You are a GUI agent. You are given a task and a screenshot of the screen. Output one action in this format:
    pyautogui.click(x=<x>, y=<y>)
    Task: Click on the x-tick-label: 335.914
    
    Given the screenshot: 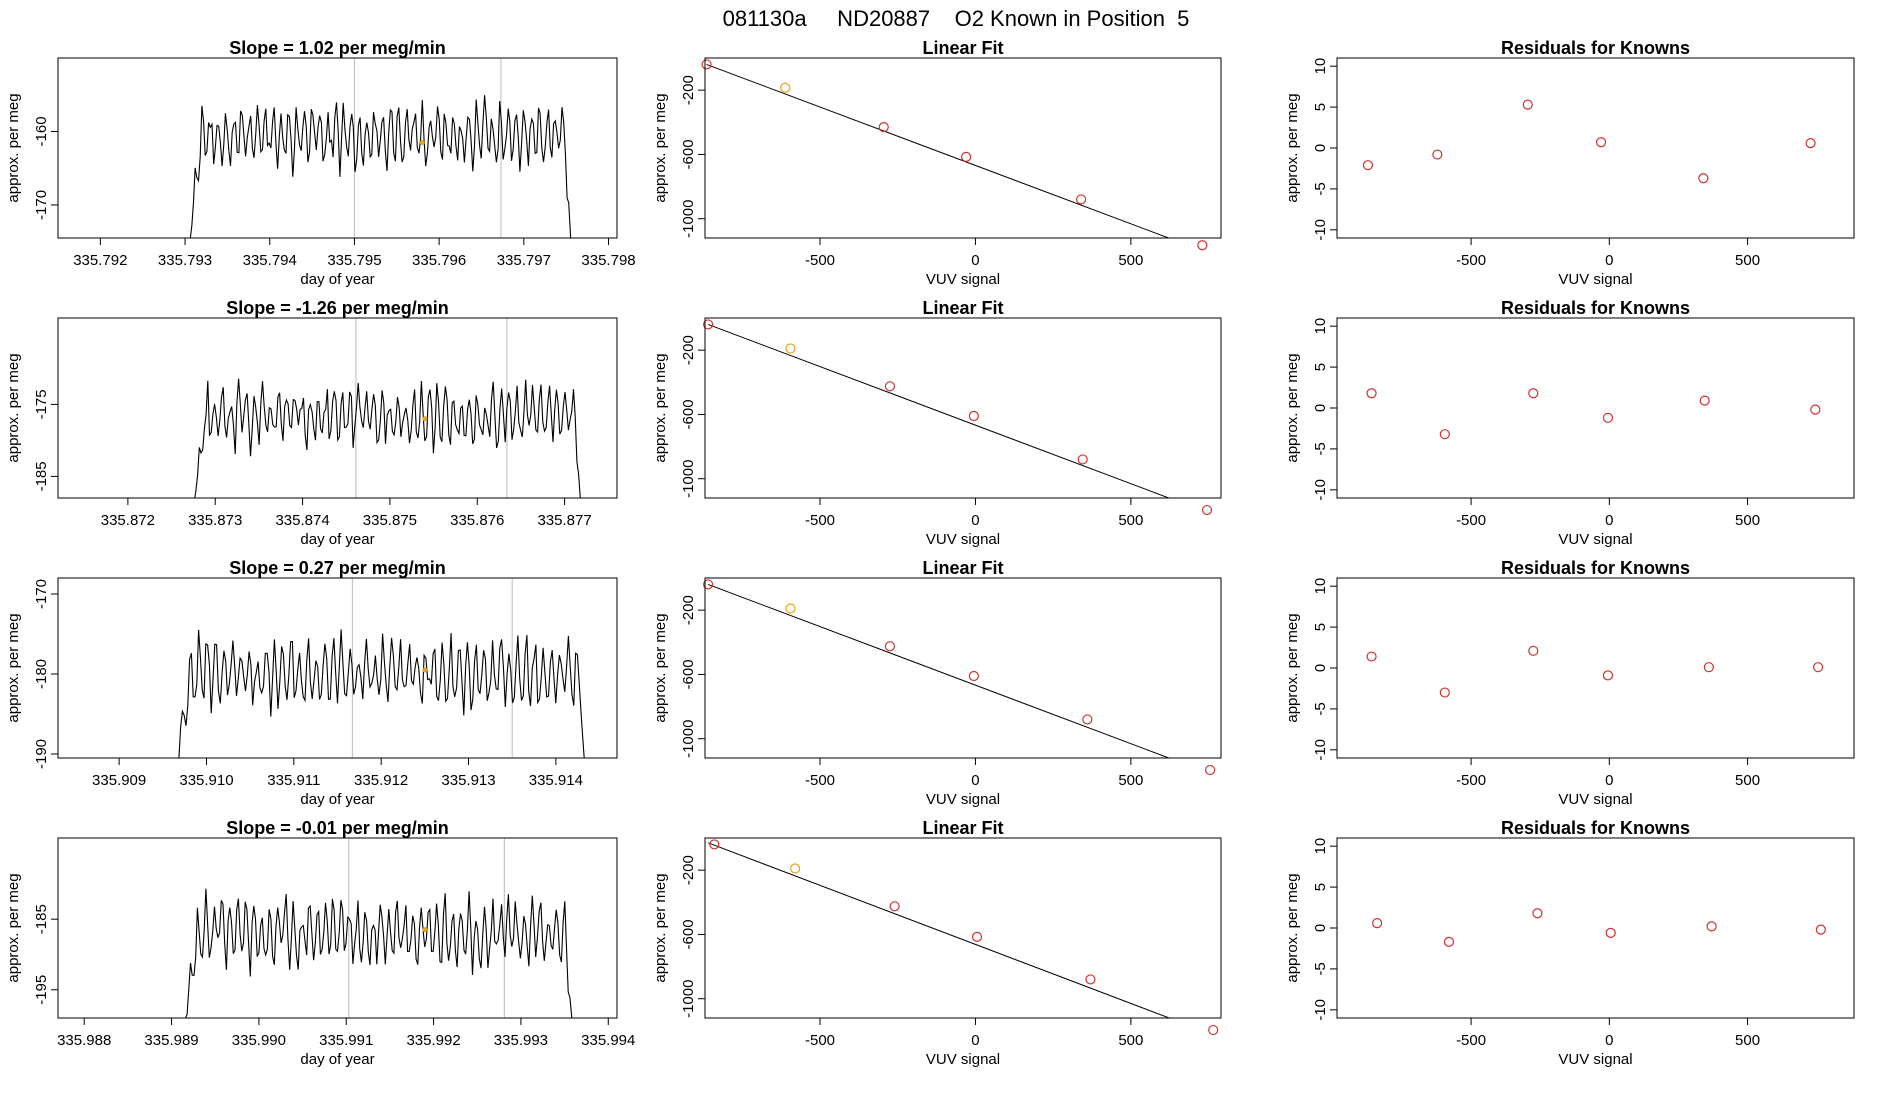 What is the action you would take?
    pyautogui.click(x=556, y=780)
    